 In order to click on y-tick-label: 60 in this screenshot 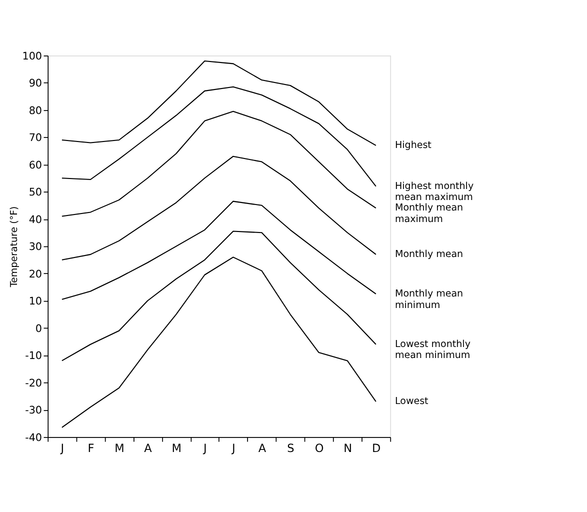, I will do `click(35, 165)`.